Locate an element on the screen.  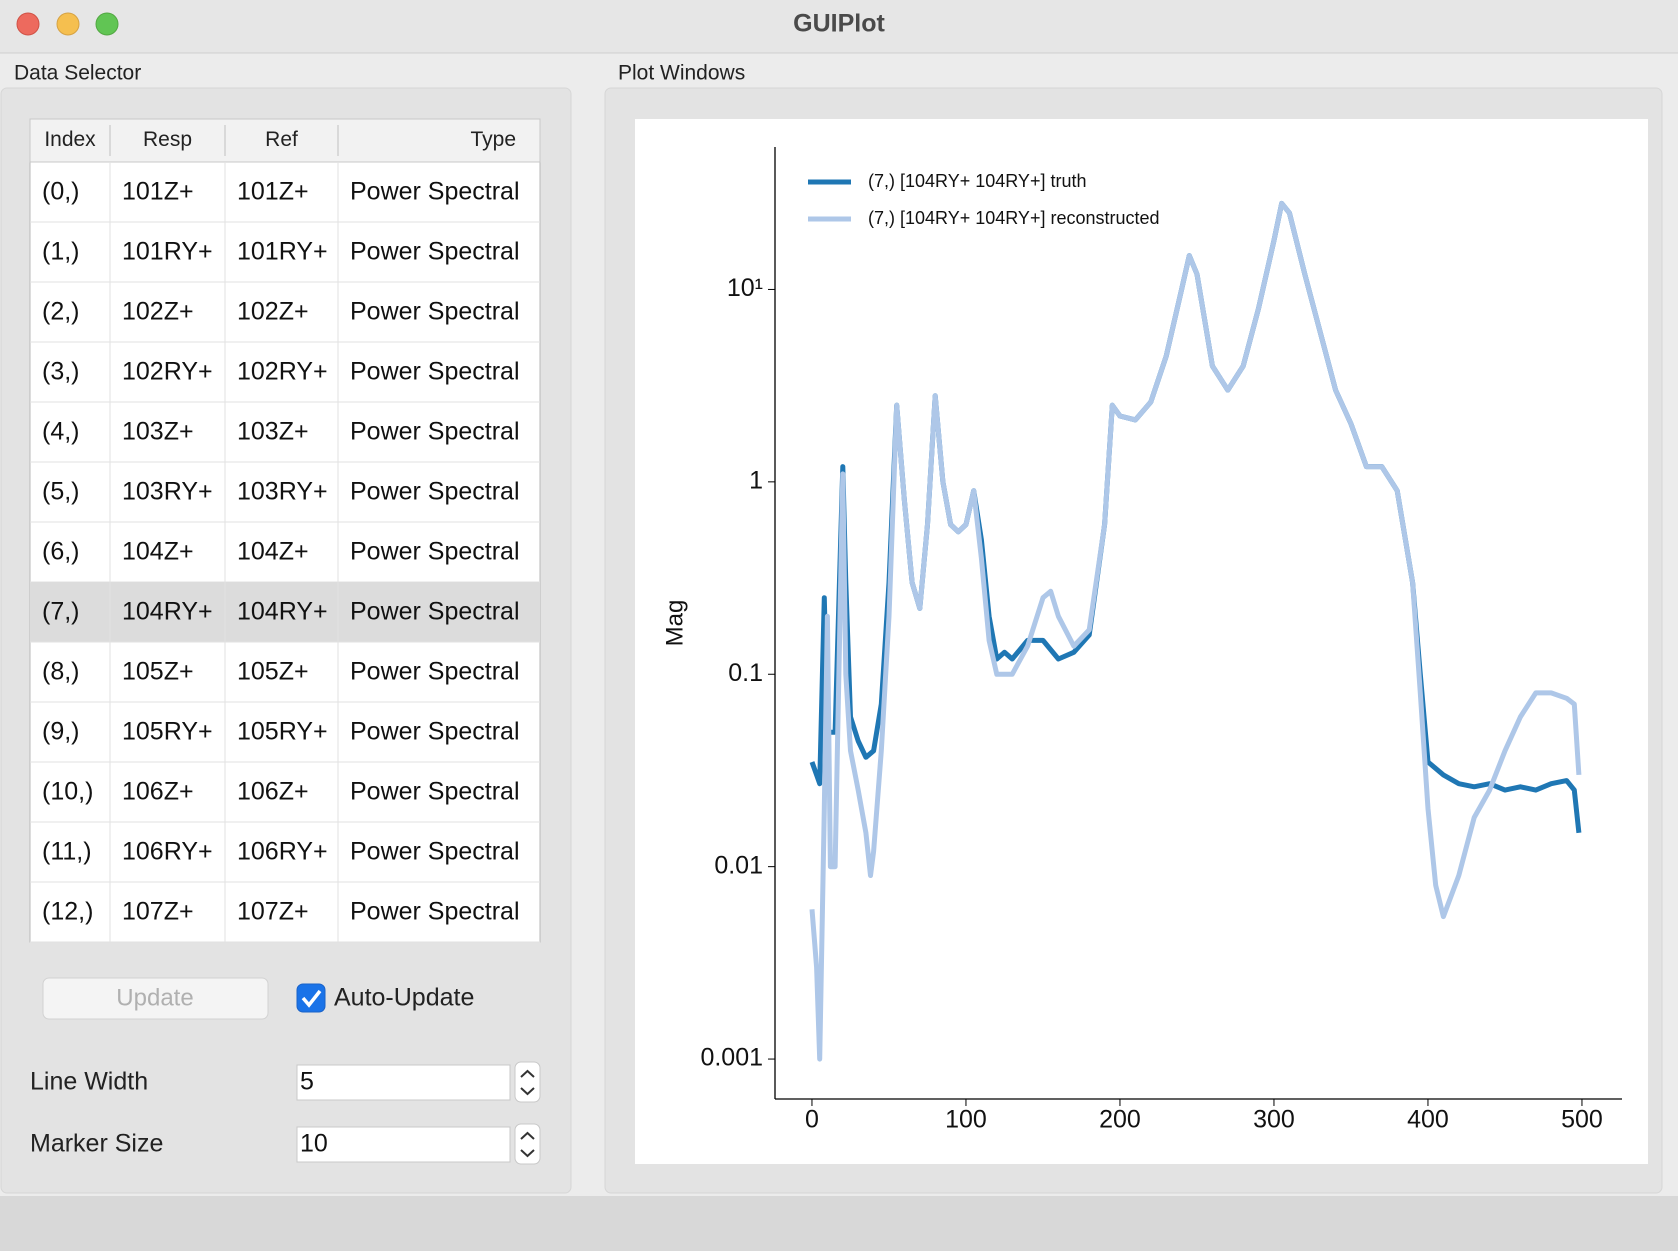
checkbox-label: Auto-Update is located at coordinates (404, 998).